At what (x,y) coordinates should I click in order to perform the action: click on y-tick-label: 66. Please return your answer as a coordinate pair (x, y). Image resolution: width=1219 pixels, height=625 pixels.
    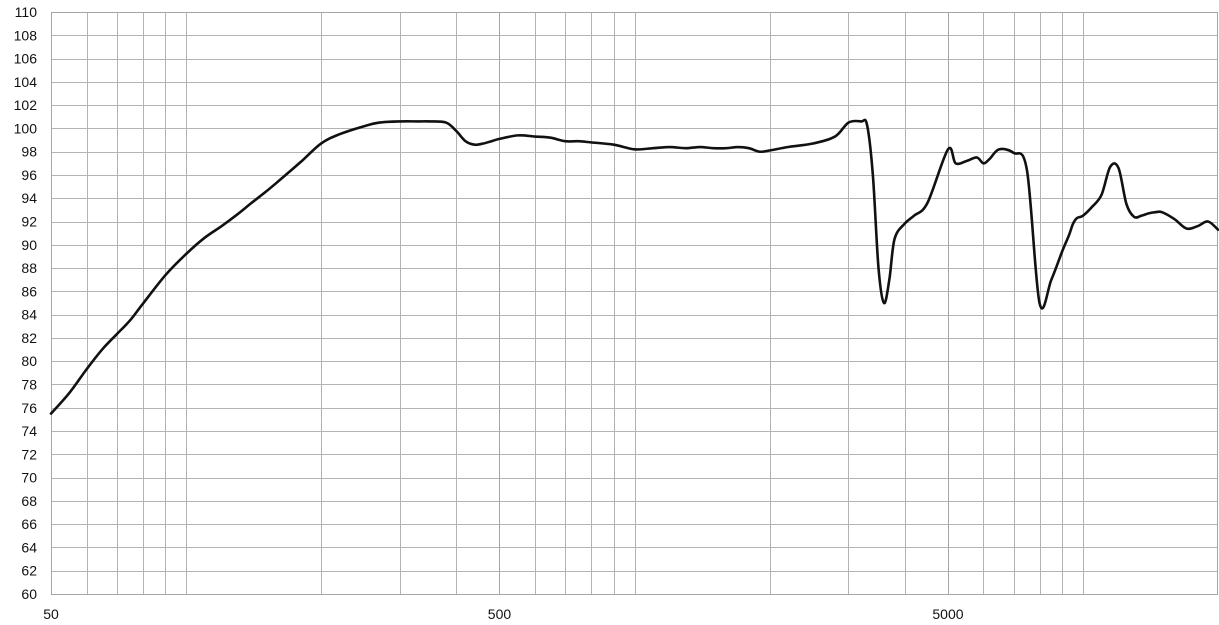
    Looking at the image, I should click on (29, 524).